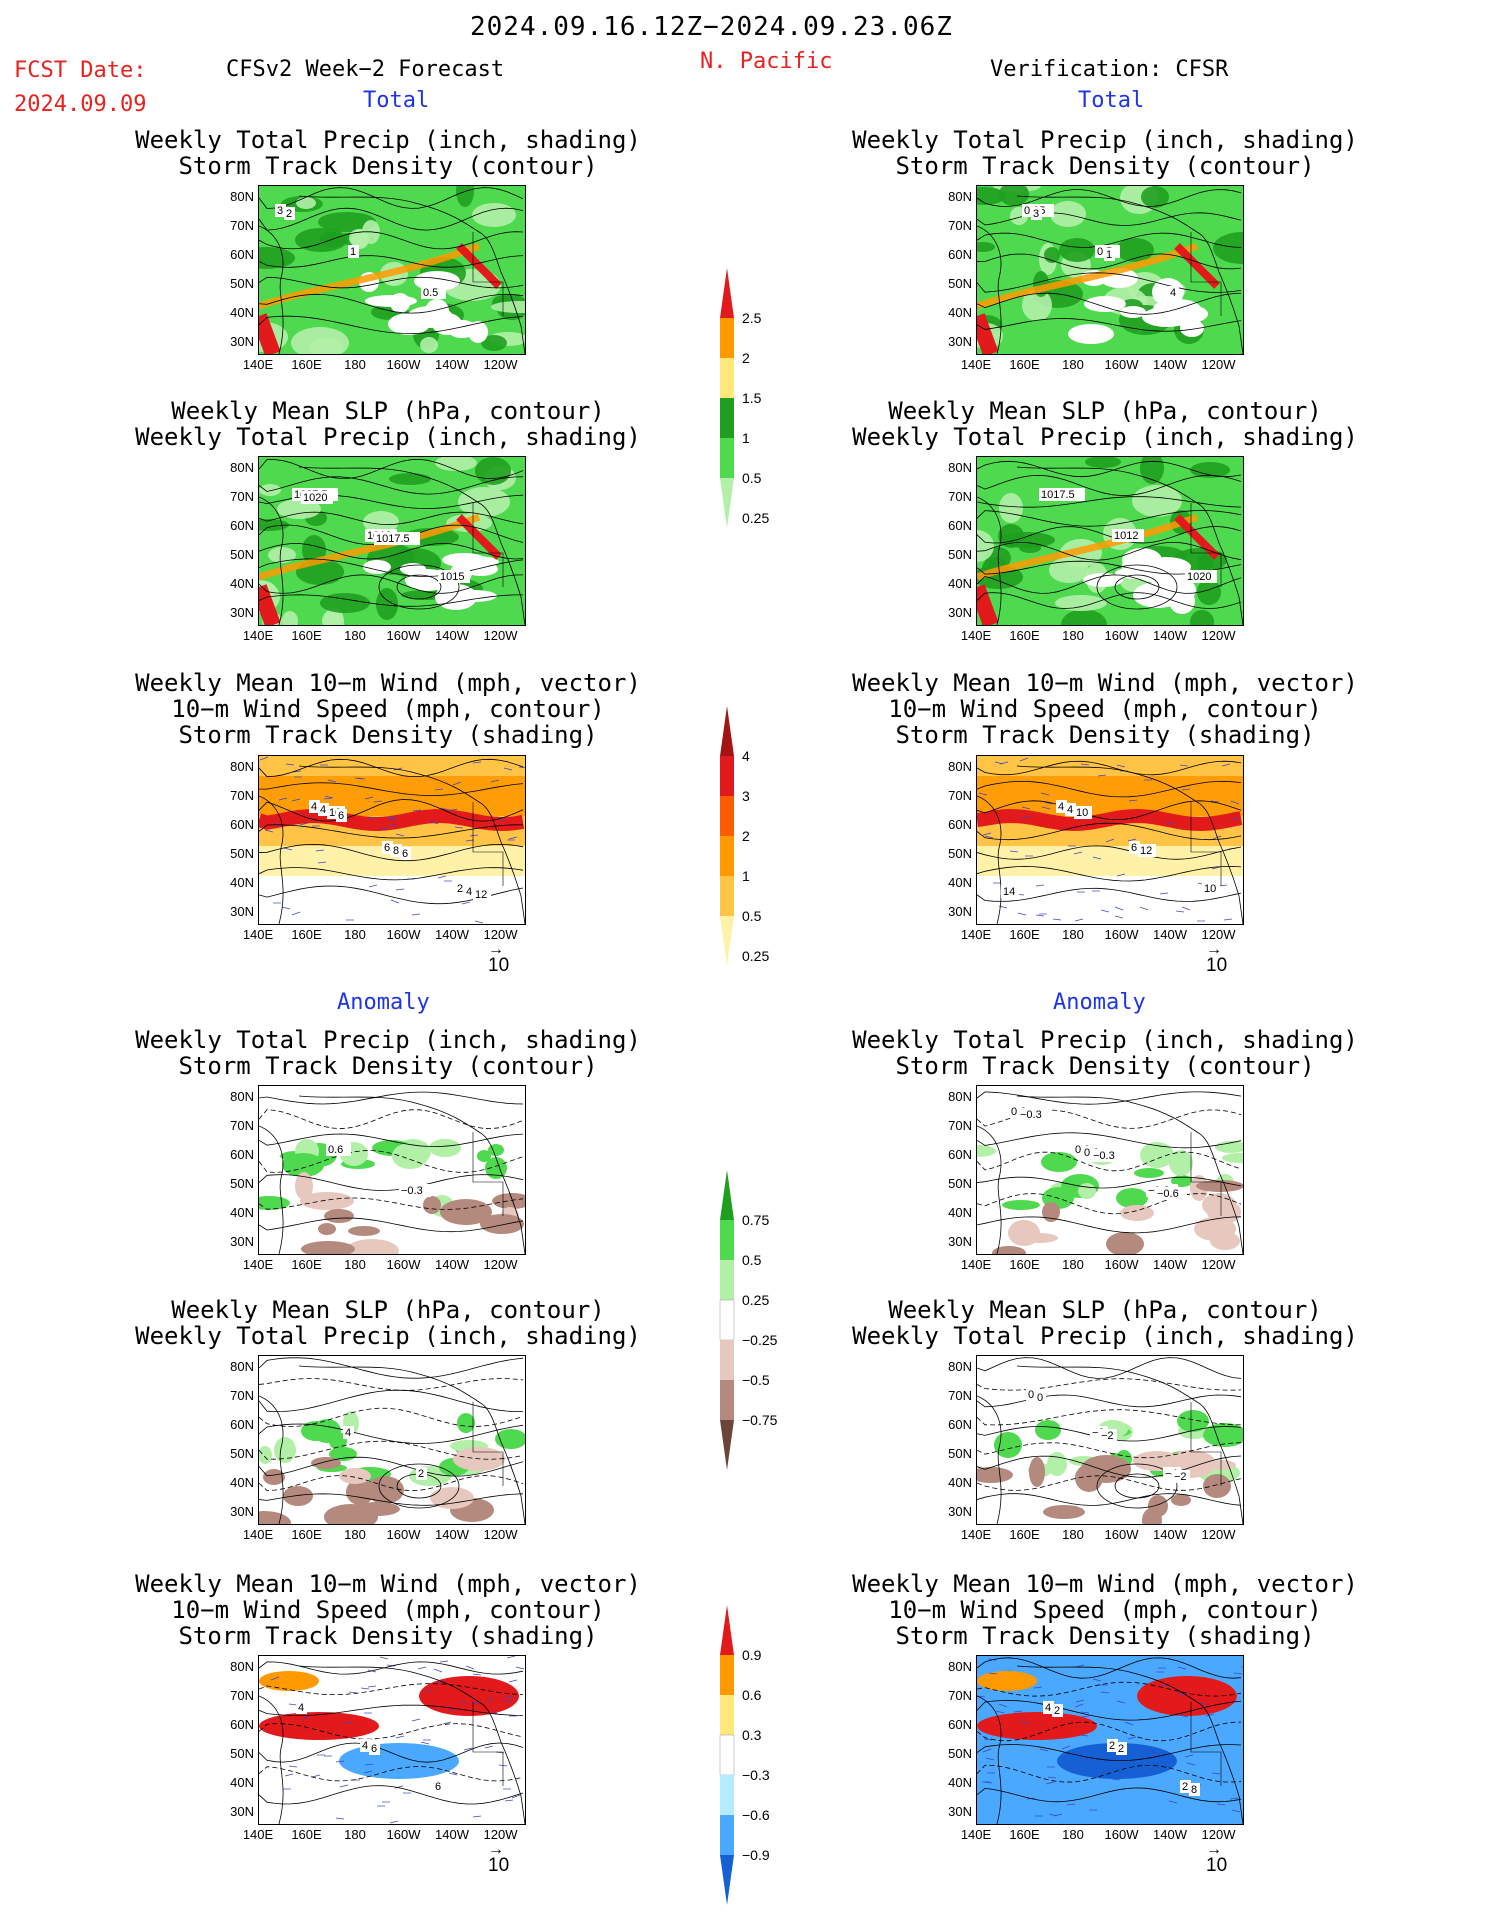 The height and width of the screenshot is (1925, 1487). Describe the element at coordinates (1109, 1668) in the screenshot. I see `vf_anom_wind-contour` at that location.